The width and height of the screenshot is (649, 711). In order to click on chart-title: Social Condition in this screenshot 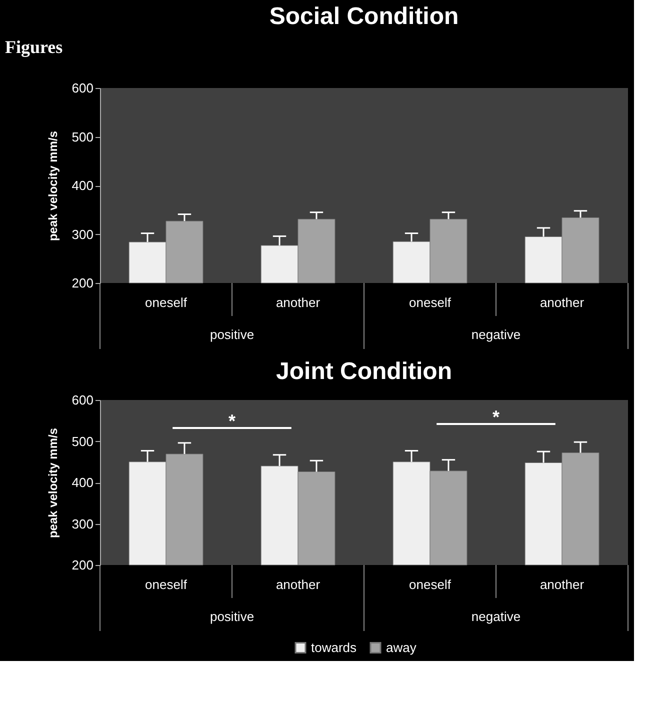, I will do `click(364, 16)`.